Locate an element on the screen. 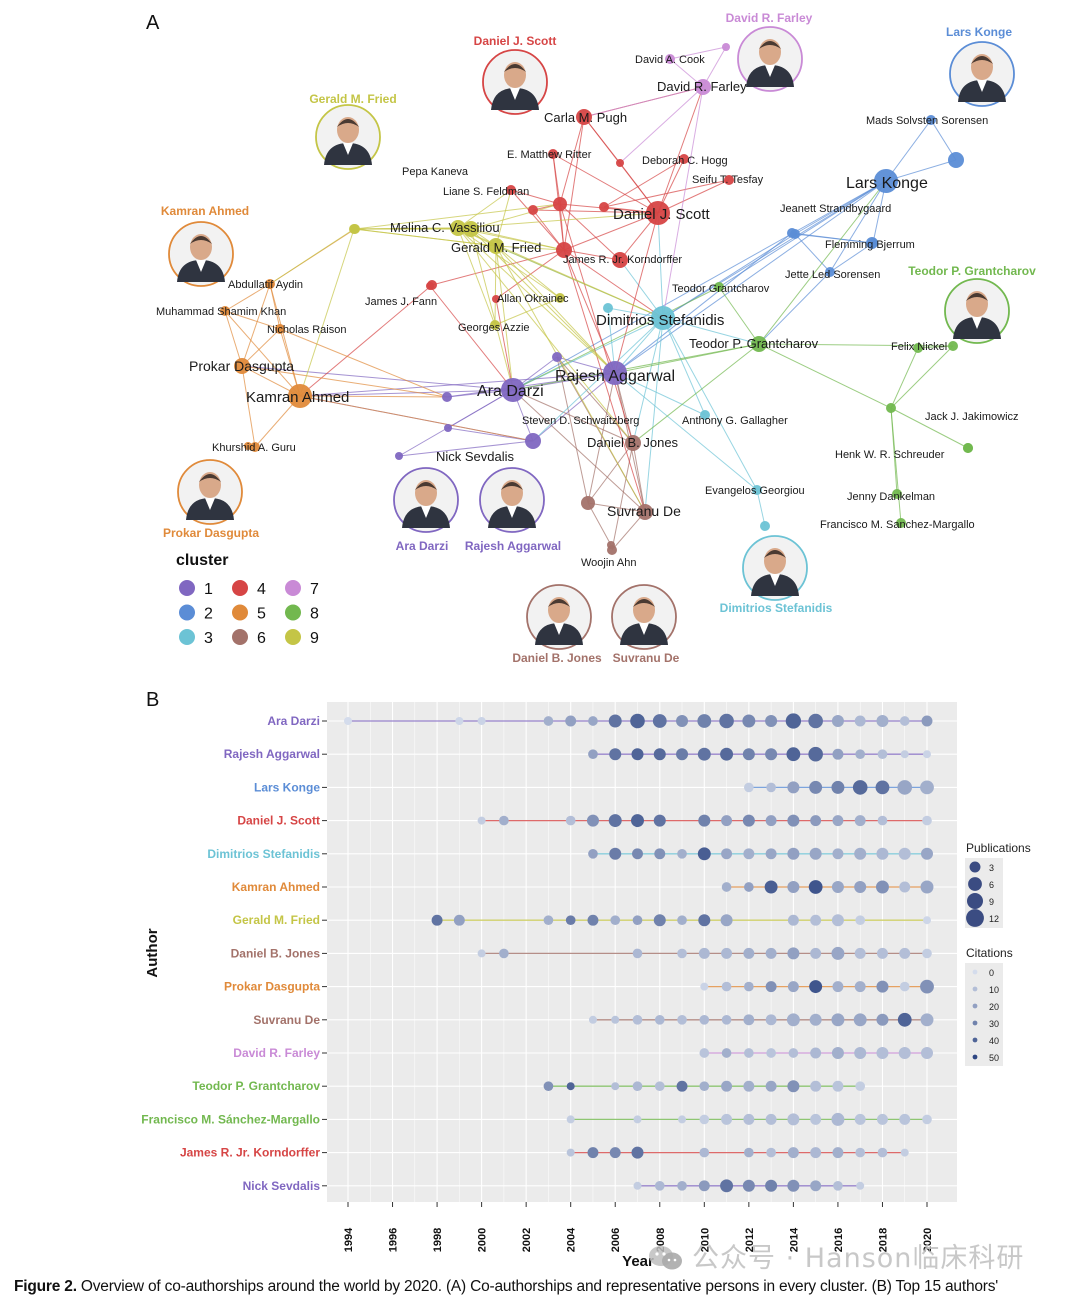 The image size is (1079, 1300). node-label-james: James R. Jr. Korndorffer is located at coordinates (622, 260).